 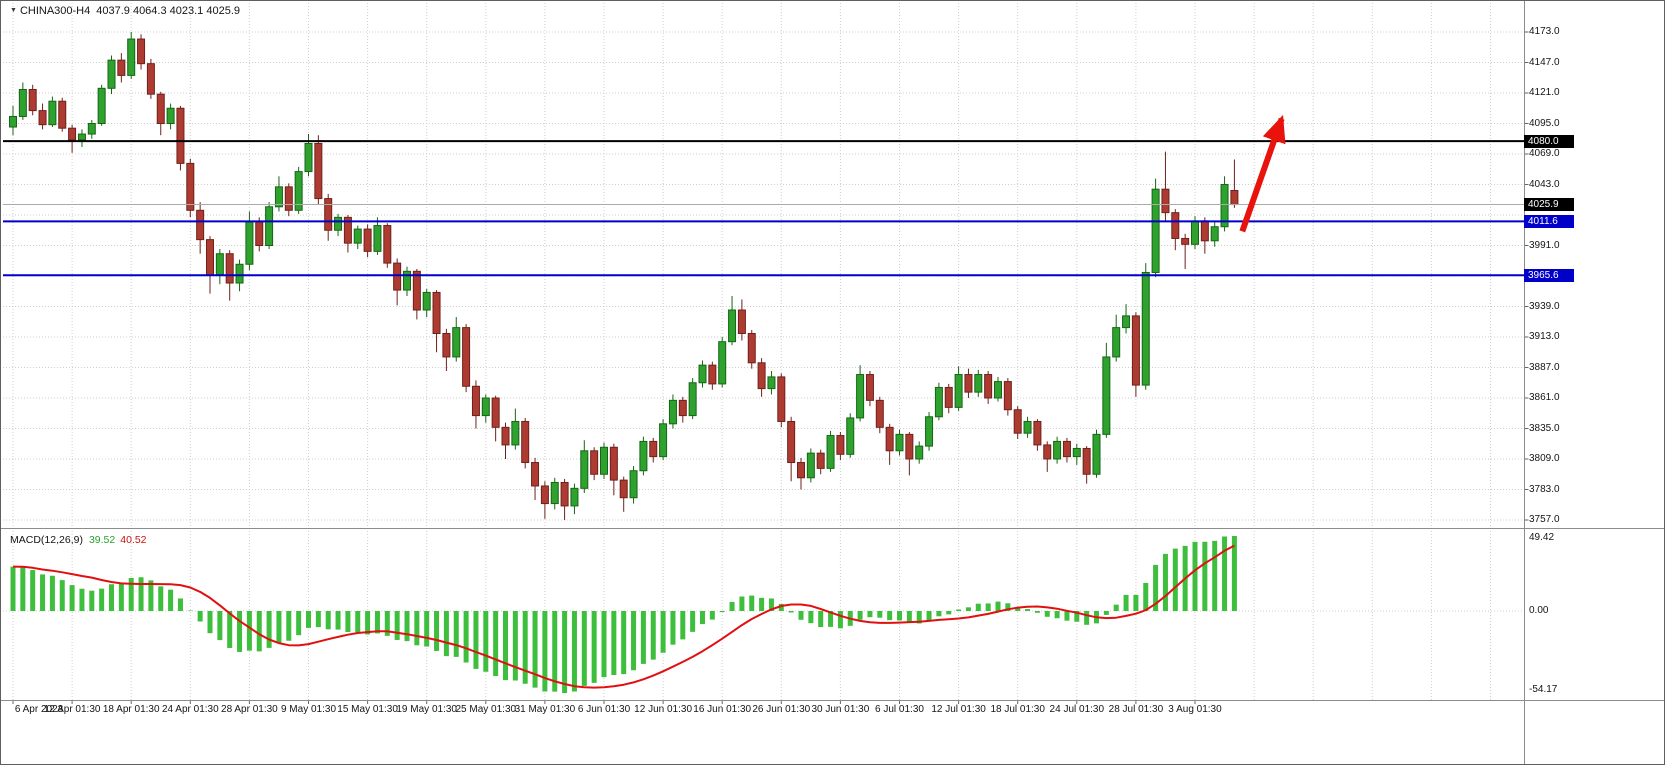 What do you see at coordinates (426, 709) in the screenshot?
I see `time-tick-label: 19 May 01:30` at bounding box center [426, 709].